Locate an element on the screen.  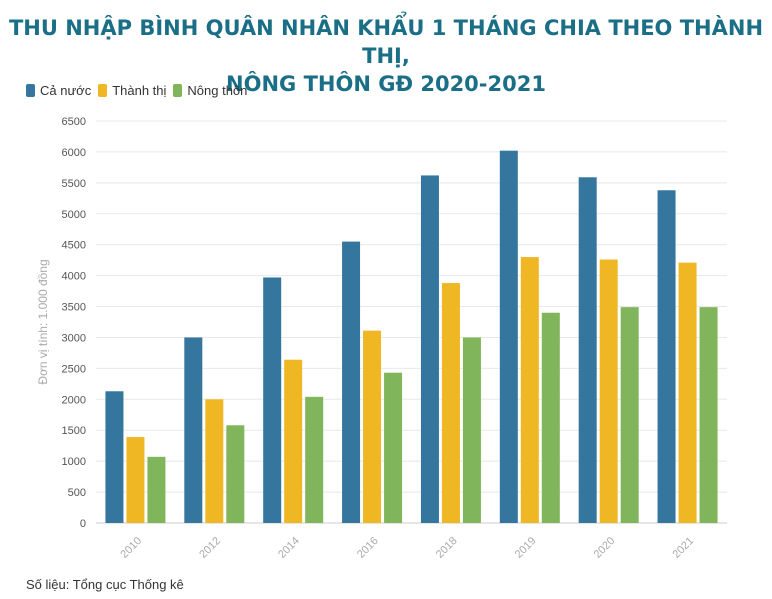
y-axis-label: Đơn vị tính: 1.000 đồng is located at coordinates (43, 321).